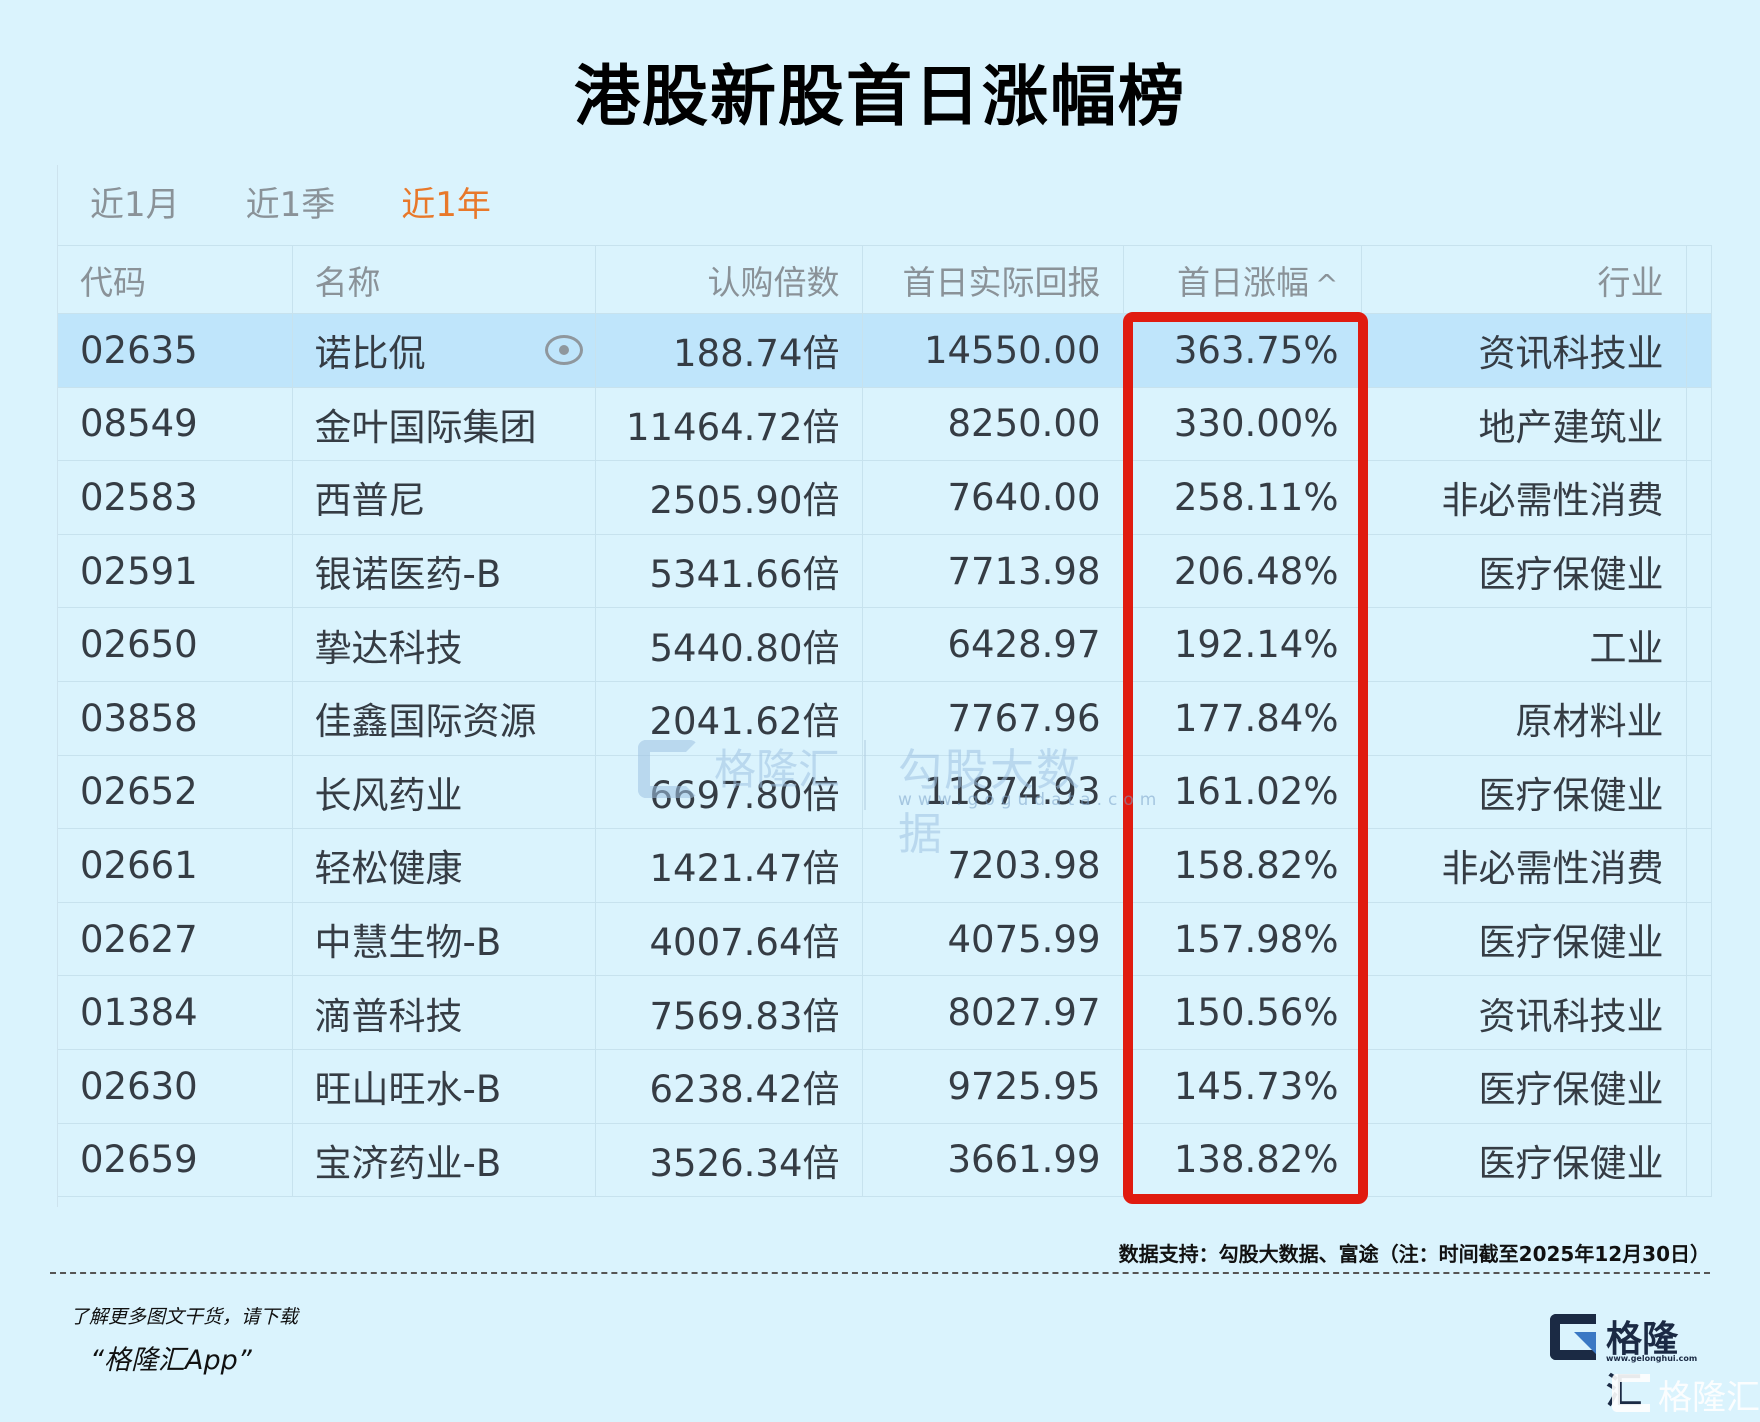  I want to click on cell-first-day-gain: 258.11%, so click(1242, 497).